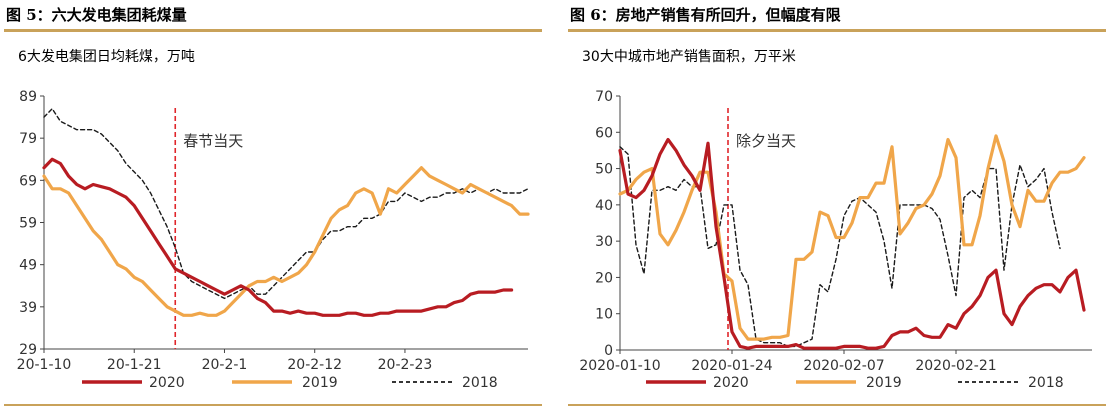  Describe the element at coordinates (604, 133) in the screenshot. I see `y-tick-label: 60` at that location.